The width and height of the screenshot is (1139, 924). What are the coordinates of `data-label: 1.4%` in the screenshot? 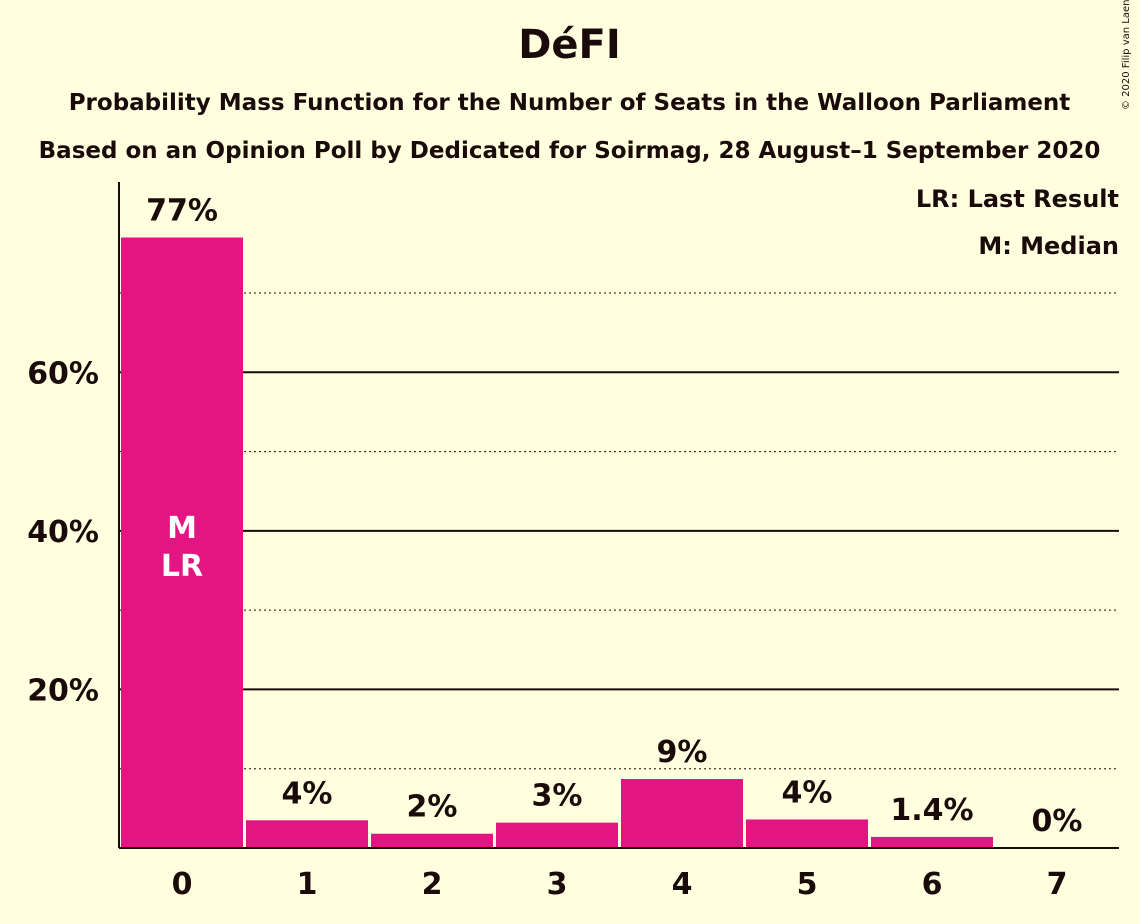 It's located at (931, 810).